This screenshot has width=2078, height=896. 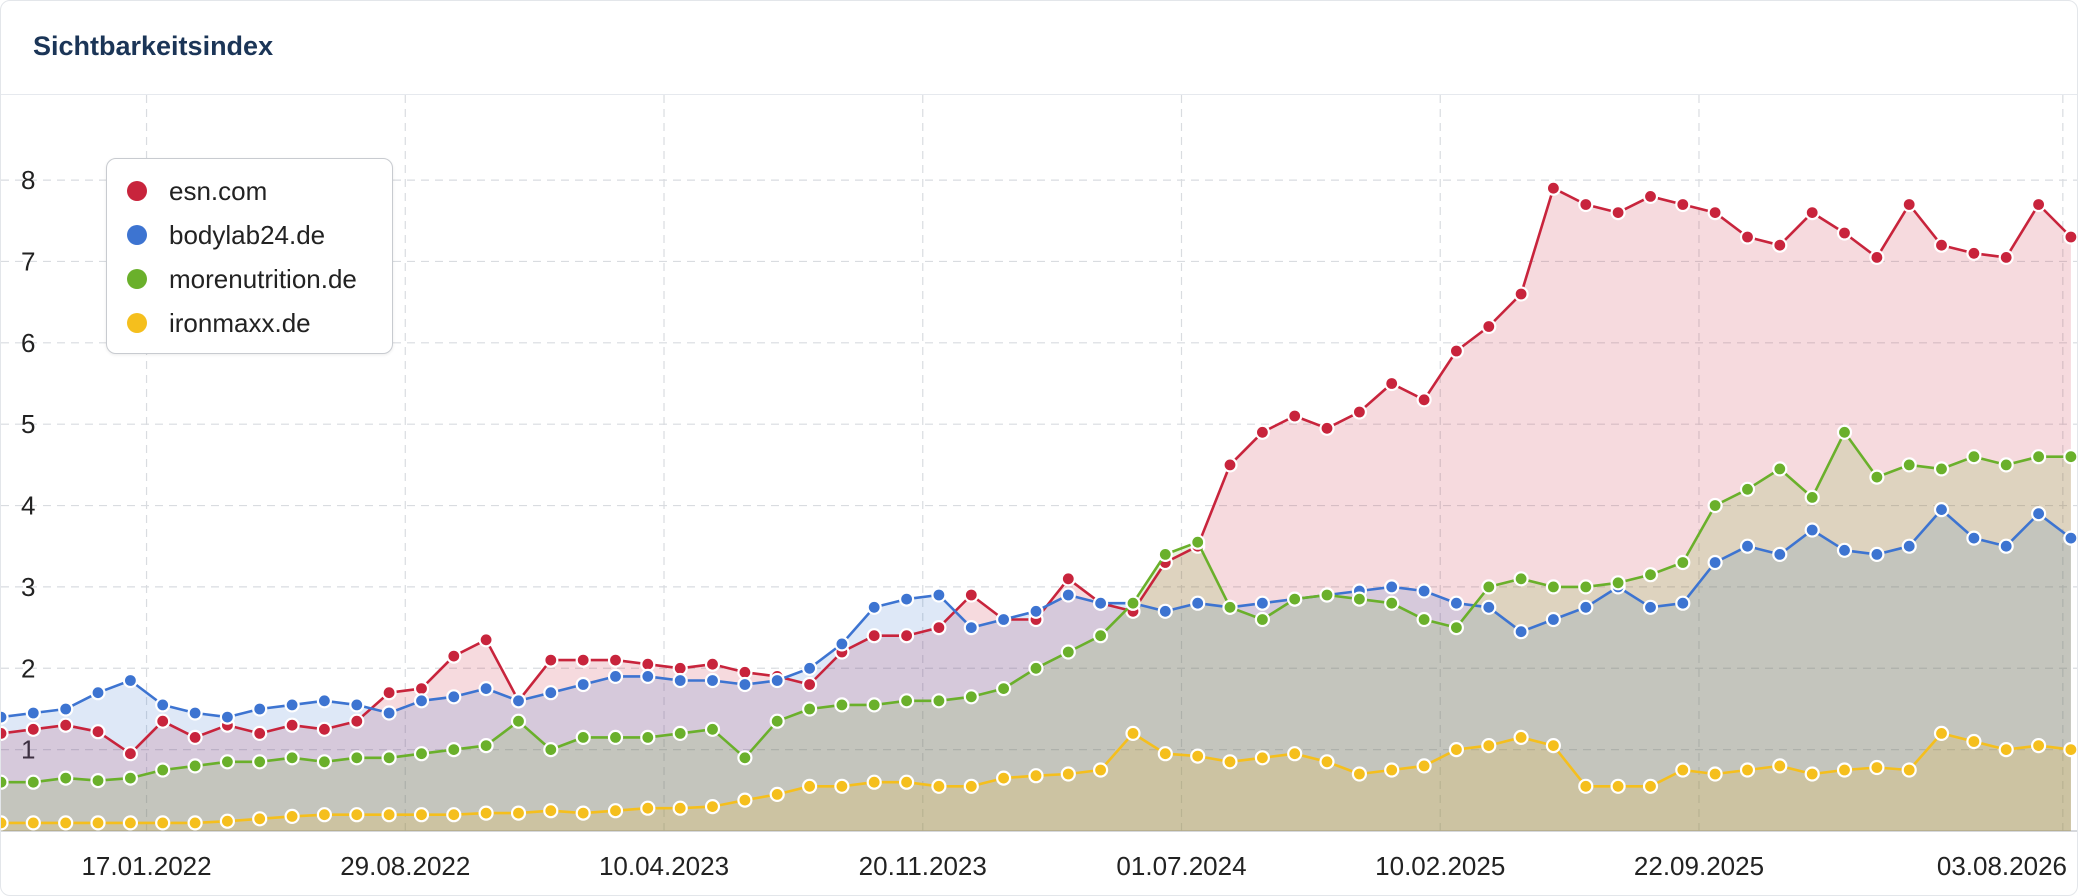 What do you see at coordinates (28, 424) in the screenshot?
I see `y-tick-label: 5` at bounding box center [28, 424].